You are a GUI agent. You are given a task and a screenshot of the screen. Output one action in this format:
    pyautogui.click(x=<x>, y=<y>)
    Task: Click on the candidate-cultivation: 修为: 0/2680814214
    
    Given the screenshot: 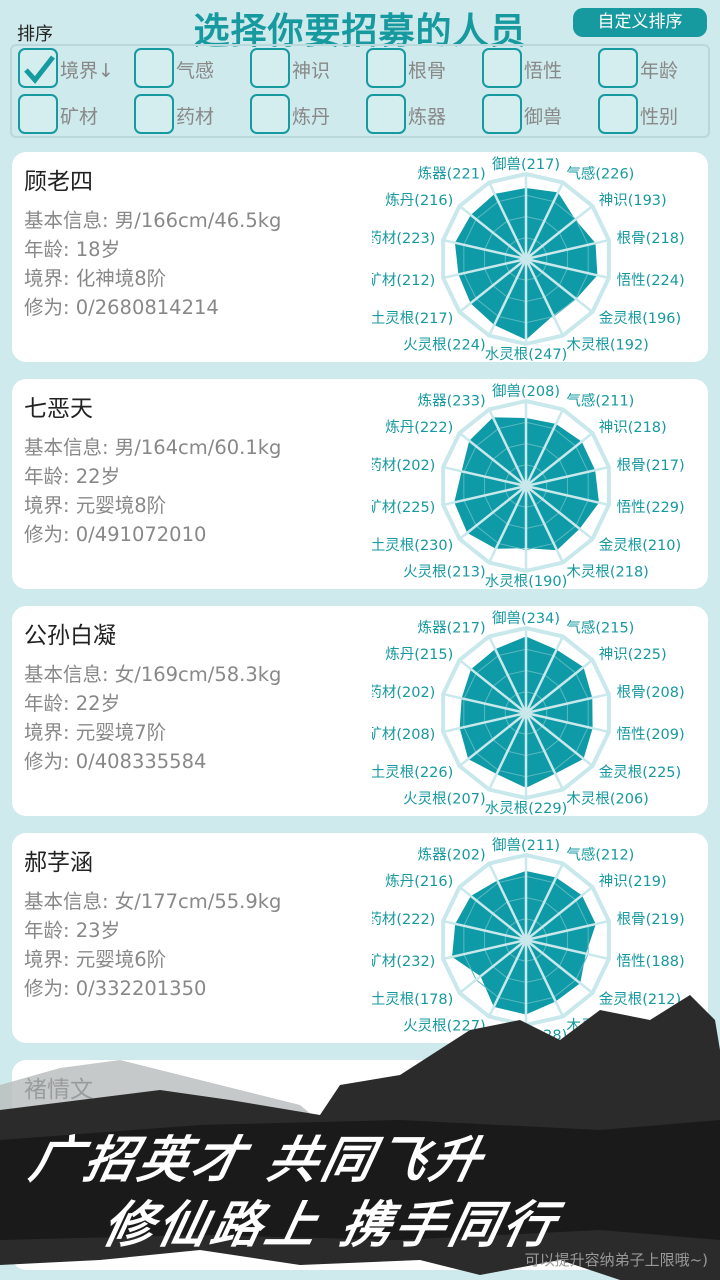 What is the action you would take?
    pyautogui.click(x=121, y=307)
    